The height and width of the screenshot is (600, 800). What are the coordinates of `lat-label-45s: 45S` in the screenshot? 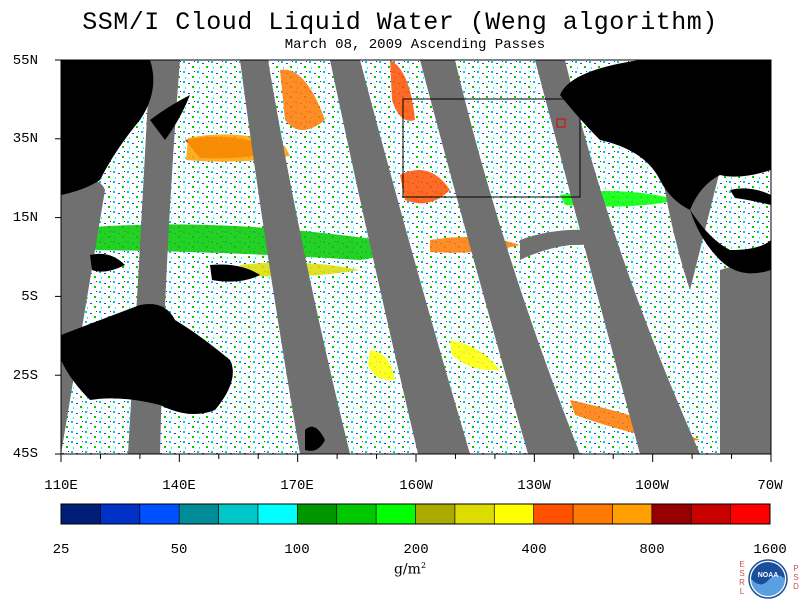 It's located at (25, 454).